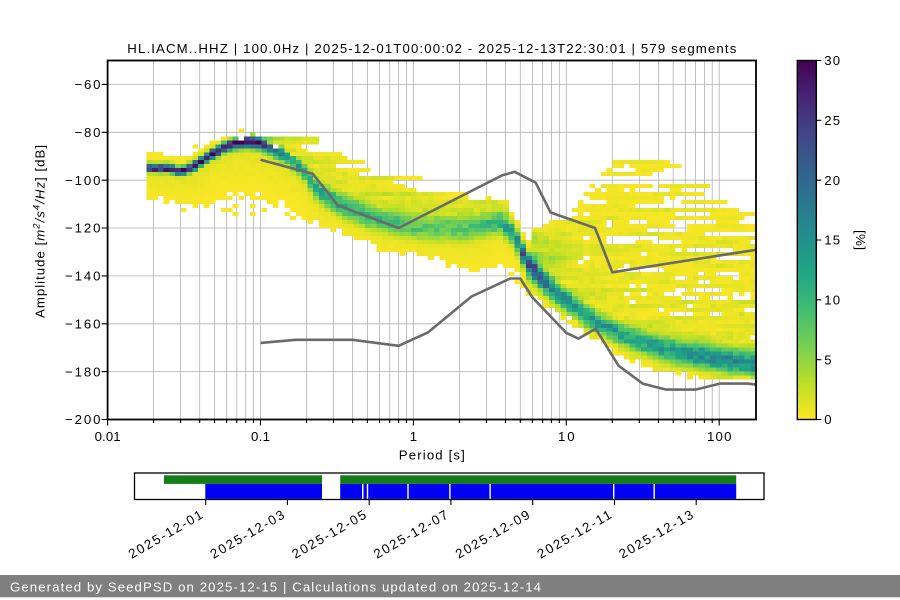  What do you see at coordinates (832, 120) in the screenshot?
I see `svg-text: 25` at bounding box center [832, 120].